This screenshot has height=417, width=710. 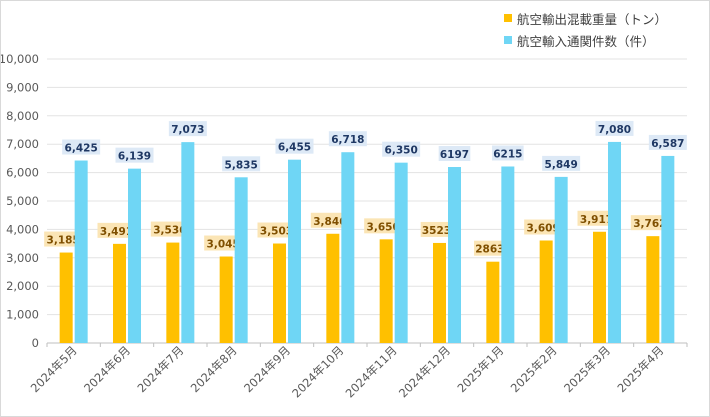 I want to click on data-label-import-count: 7,080, so click(x=614, y=130).